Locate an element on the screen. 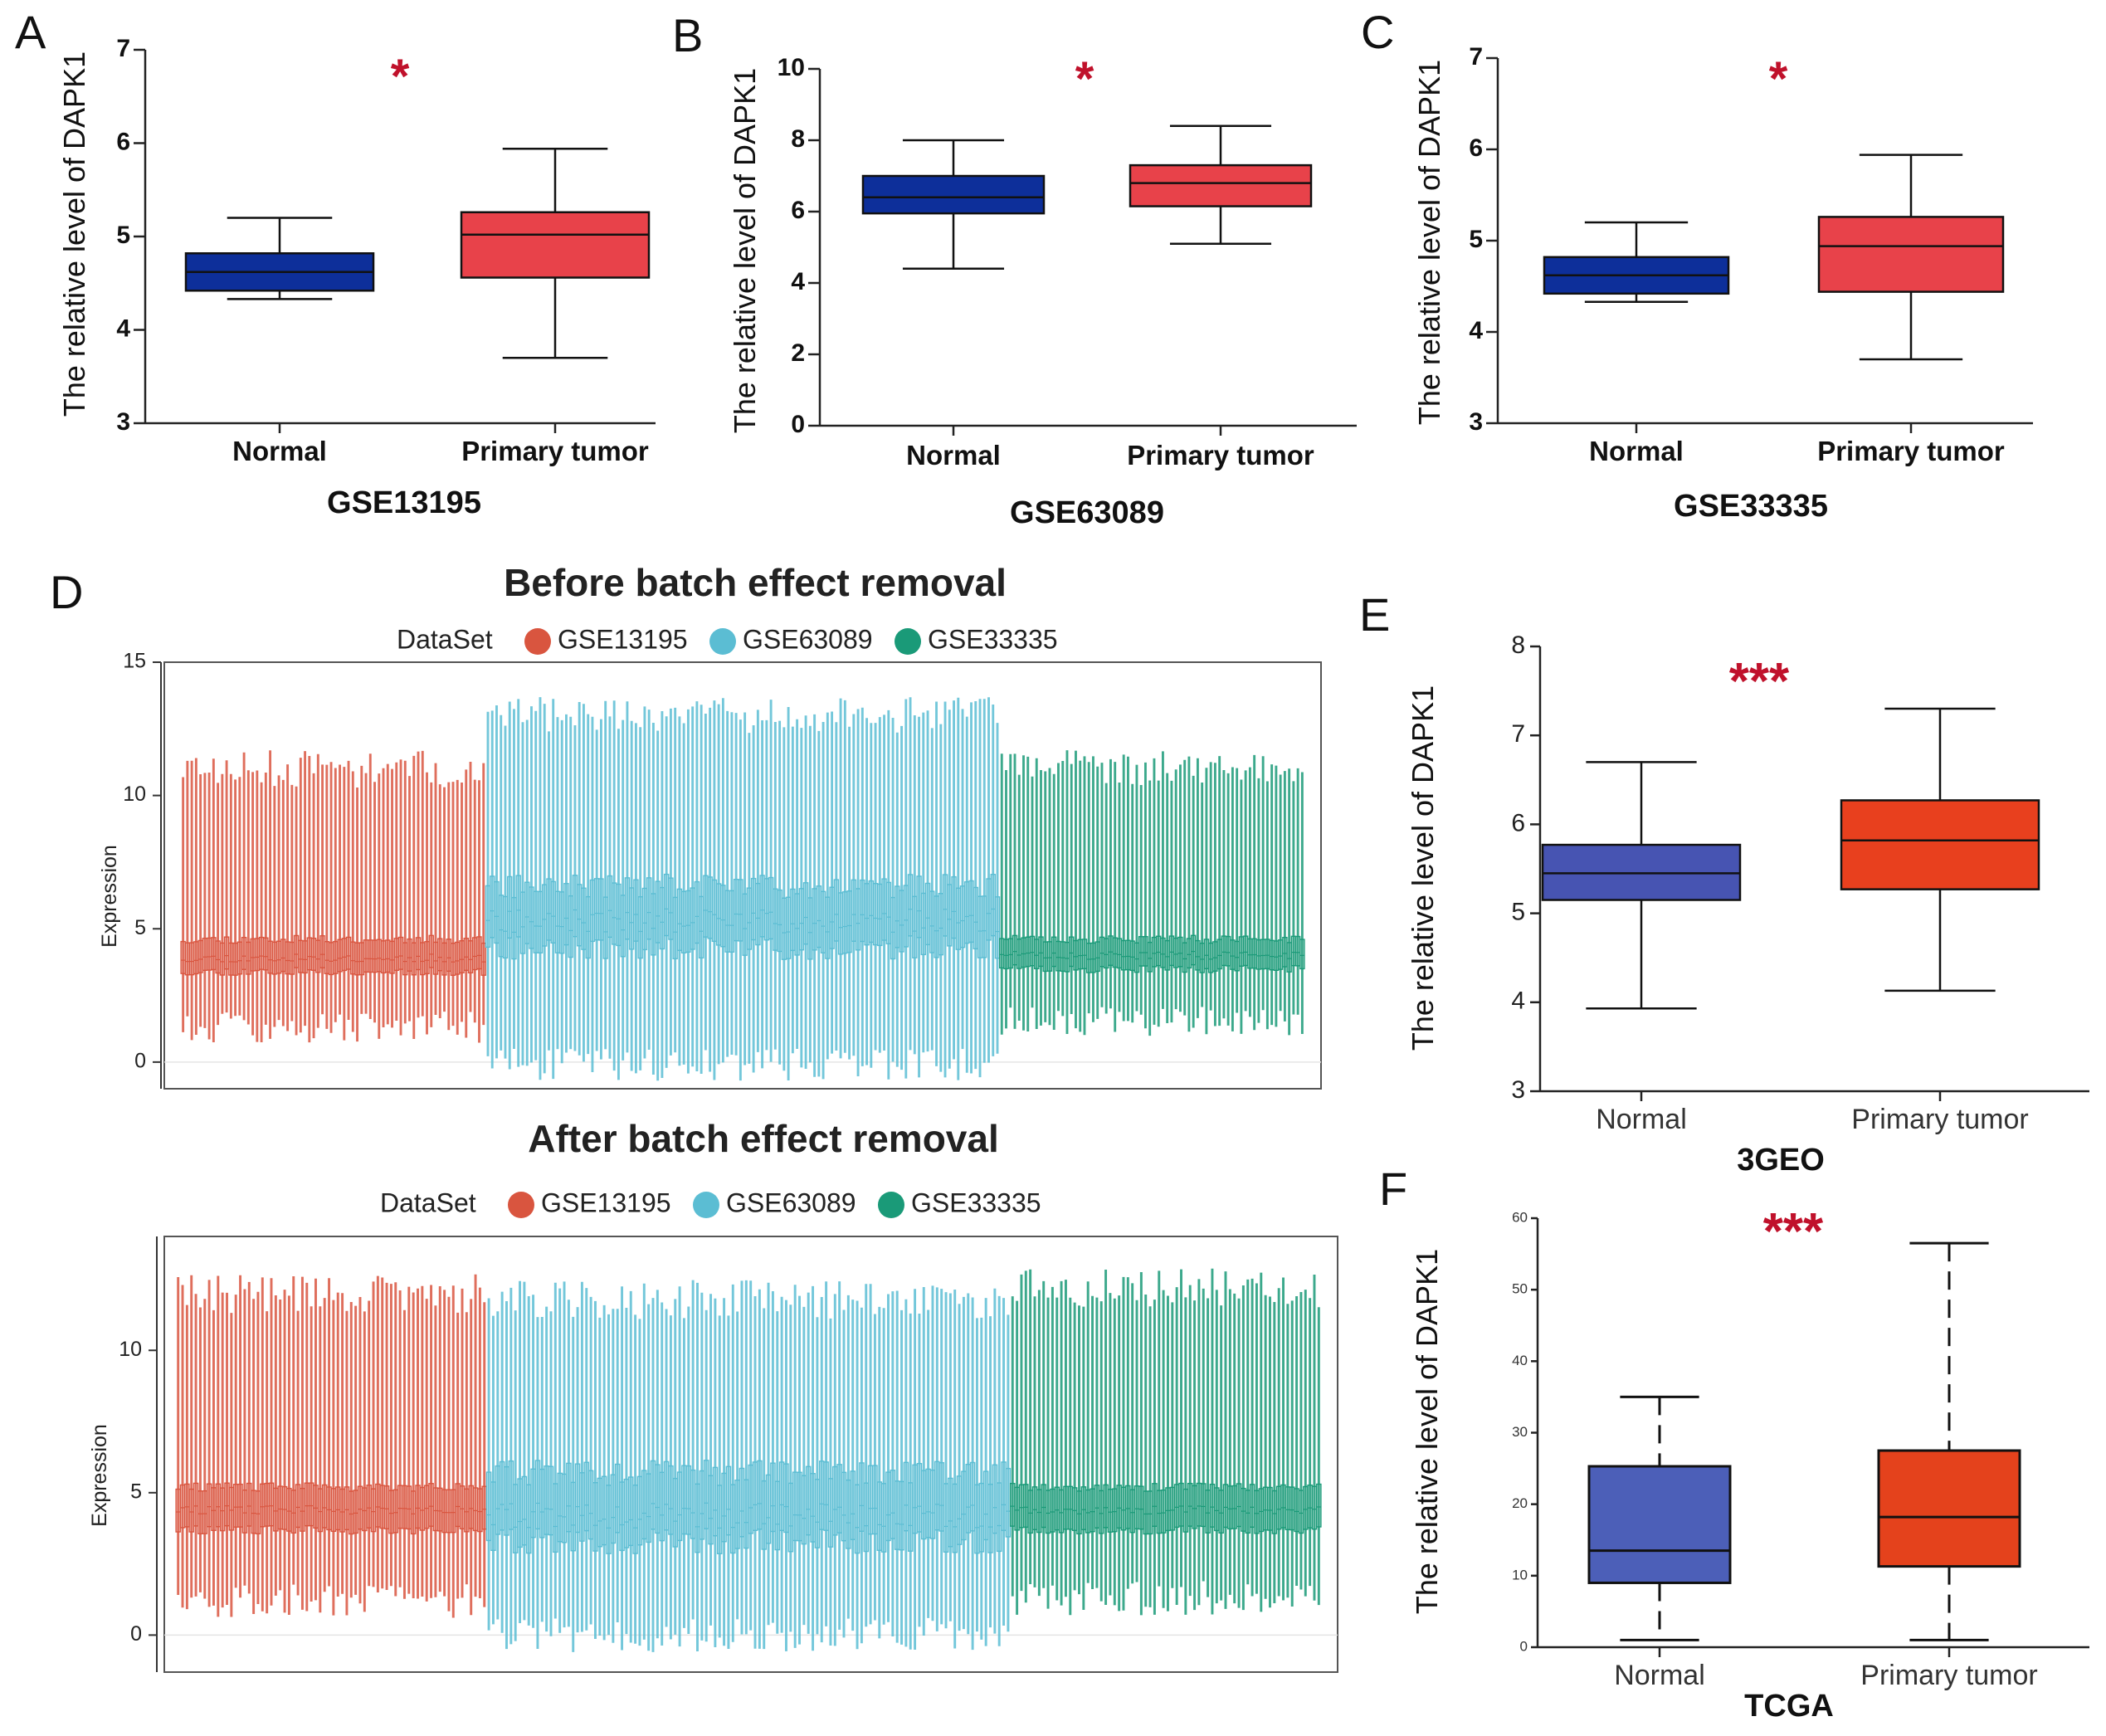 This screenshot has width=2106, height=1736. x-axis-title: GSE33335 is located at coordinates (1751, 506).